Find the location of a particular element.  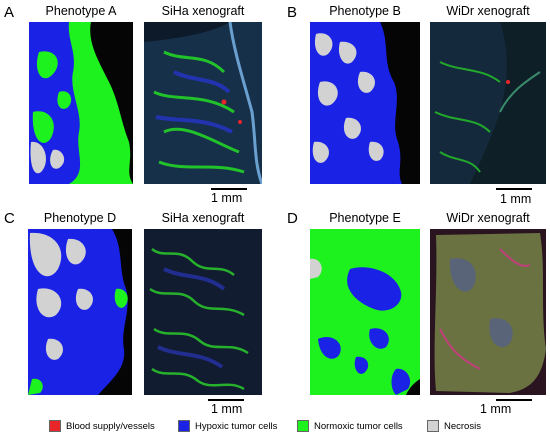

legend-swatch-normoxic is located at coordinates (303, 426).